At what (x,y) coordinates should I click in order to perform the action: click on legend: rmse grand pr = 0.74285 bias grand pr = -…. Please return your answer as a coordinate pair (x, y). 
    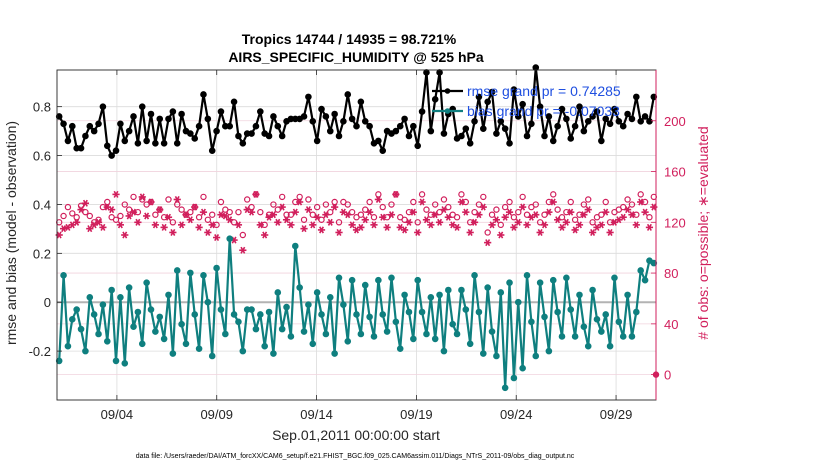
    Looking at the image, I should click on (526, 101).